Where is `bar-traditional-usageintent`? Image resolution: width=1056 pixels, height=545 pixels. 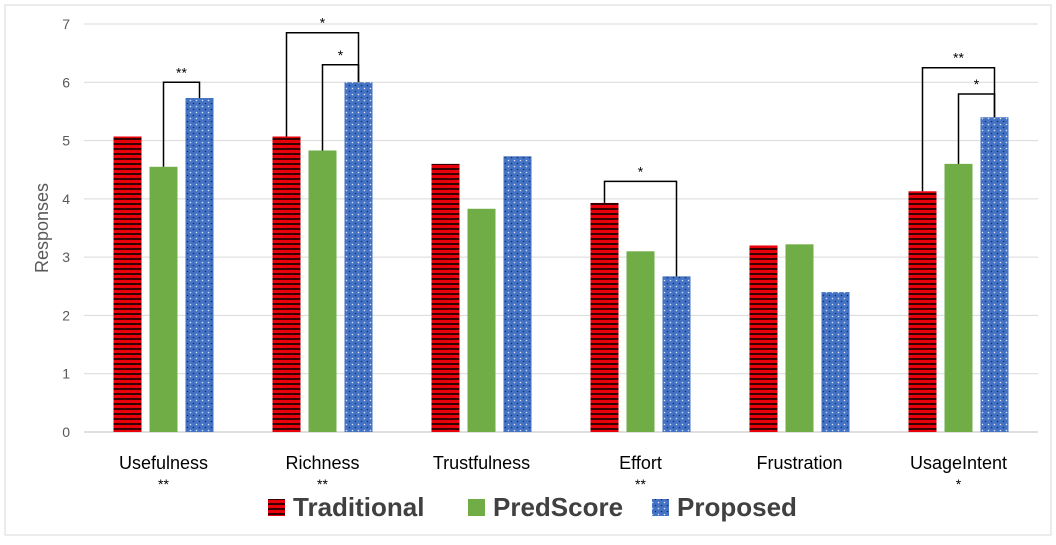 bar-traditional-usageintent is located at coordinates (922, 311).